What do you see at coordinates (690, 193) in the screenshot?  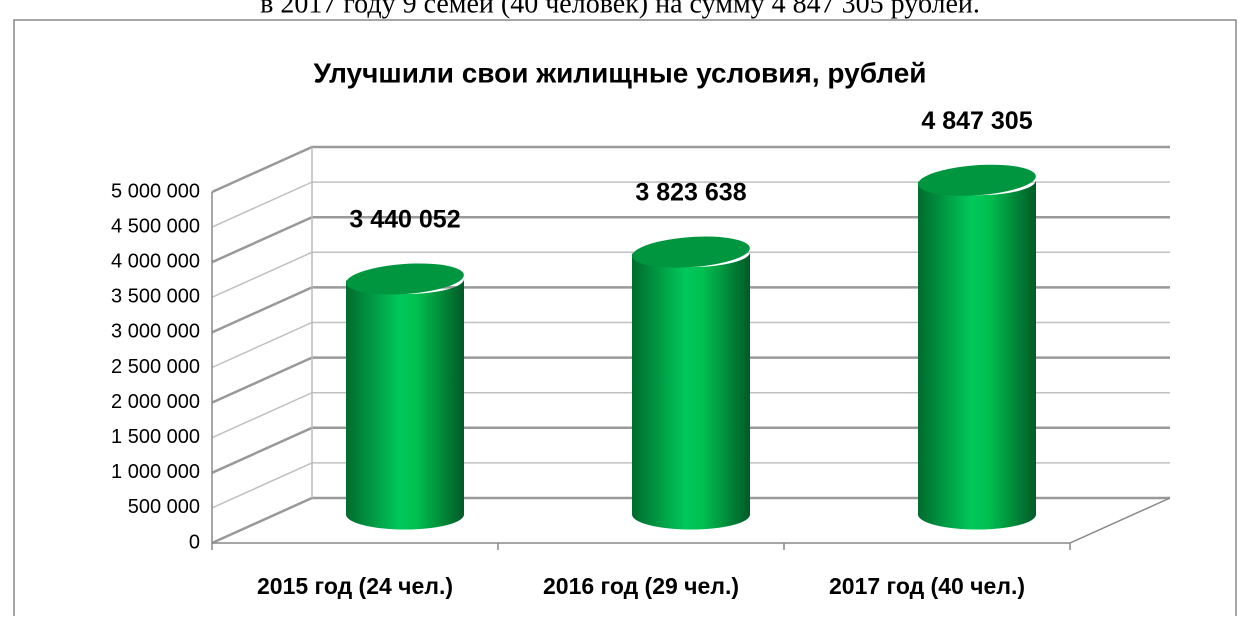 I see `value-label: 3 823 638` at bounding box center [690, 193].